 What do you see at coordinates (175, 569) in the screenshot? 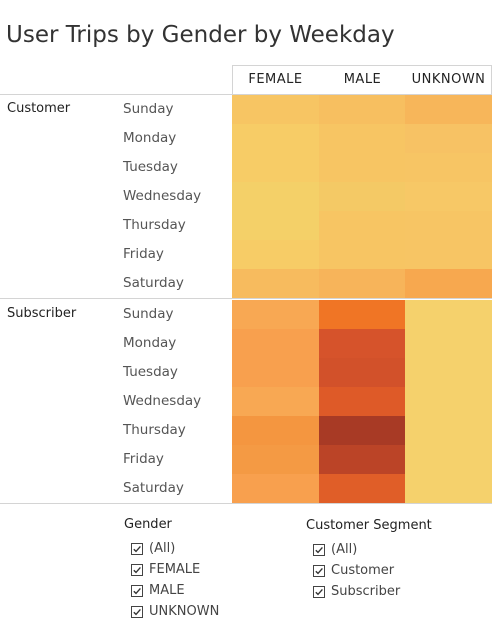
I see `gender-filter-label: FEMALE` at bounding box center [175, 569].